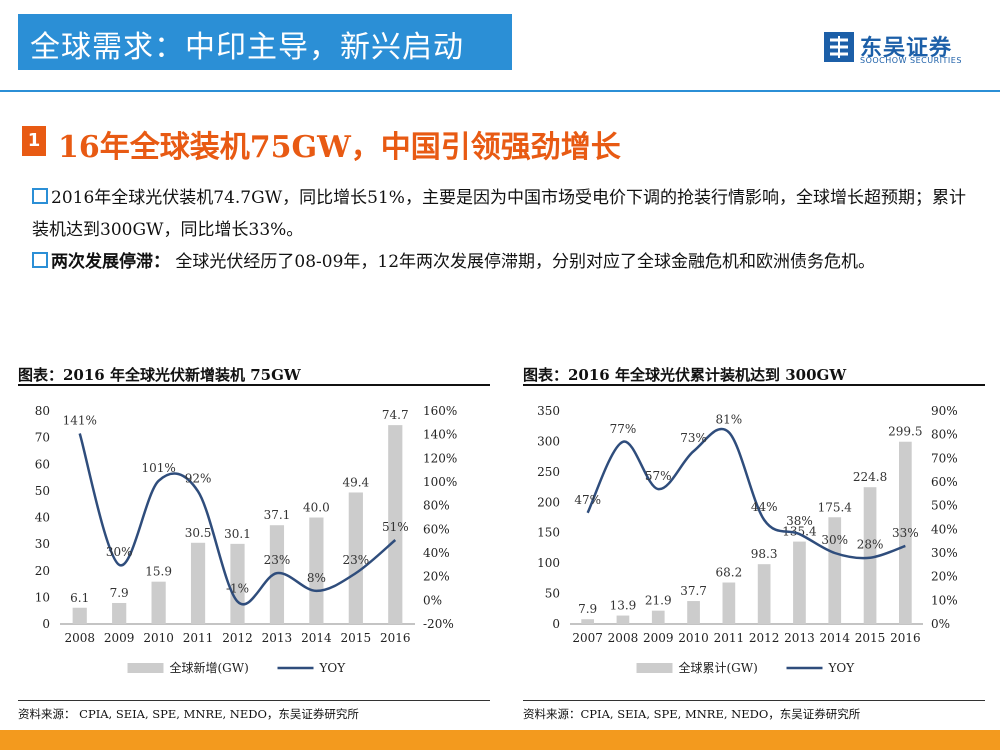 The width and height of the screenshot is (1000, 750). I want to click on x-tick-label: 2009, so click(119, 638).